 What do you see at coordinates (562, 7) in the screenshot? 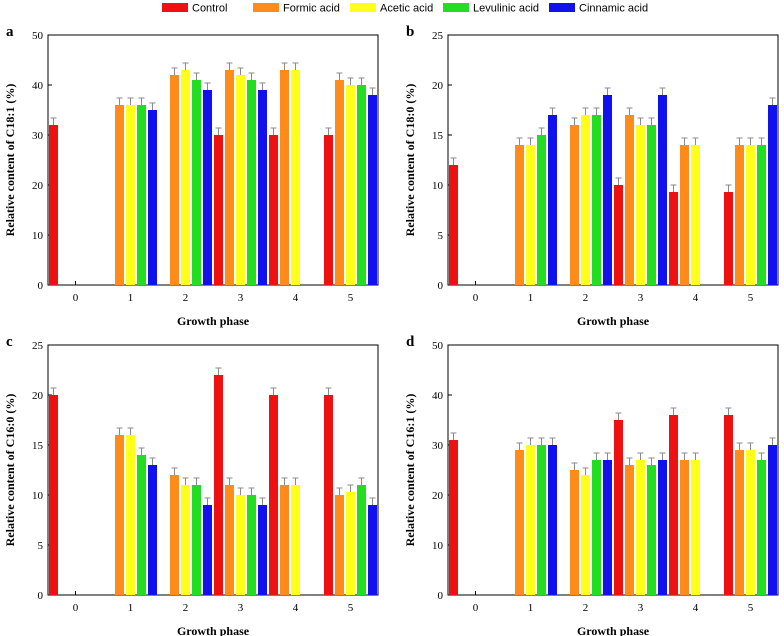
I see `legend-swatch-cinnamic-acid` at bounding box center [562, 7].